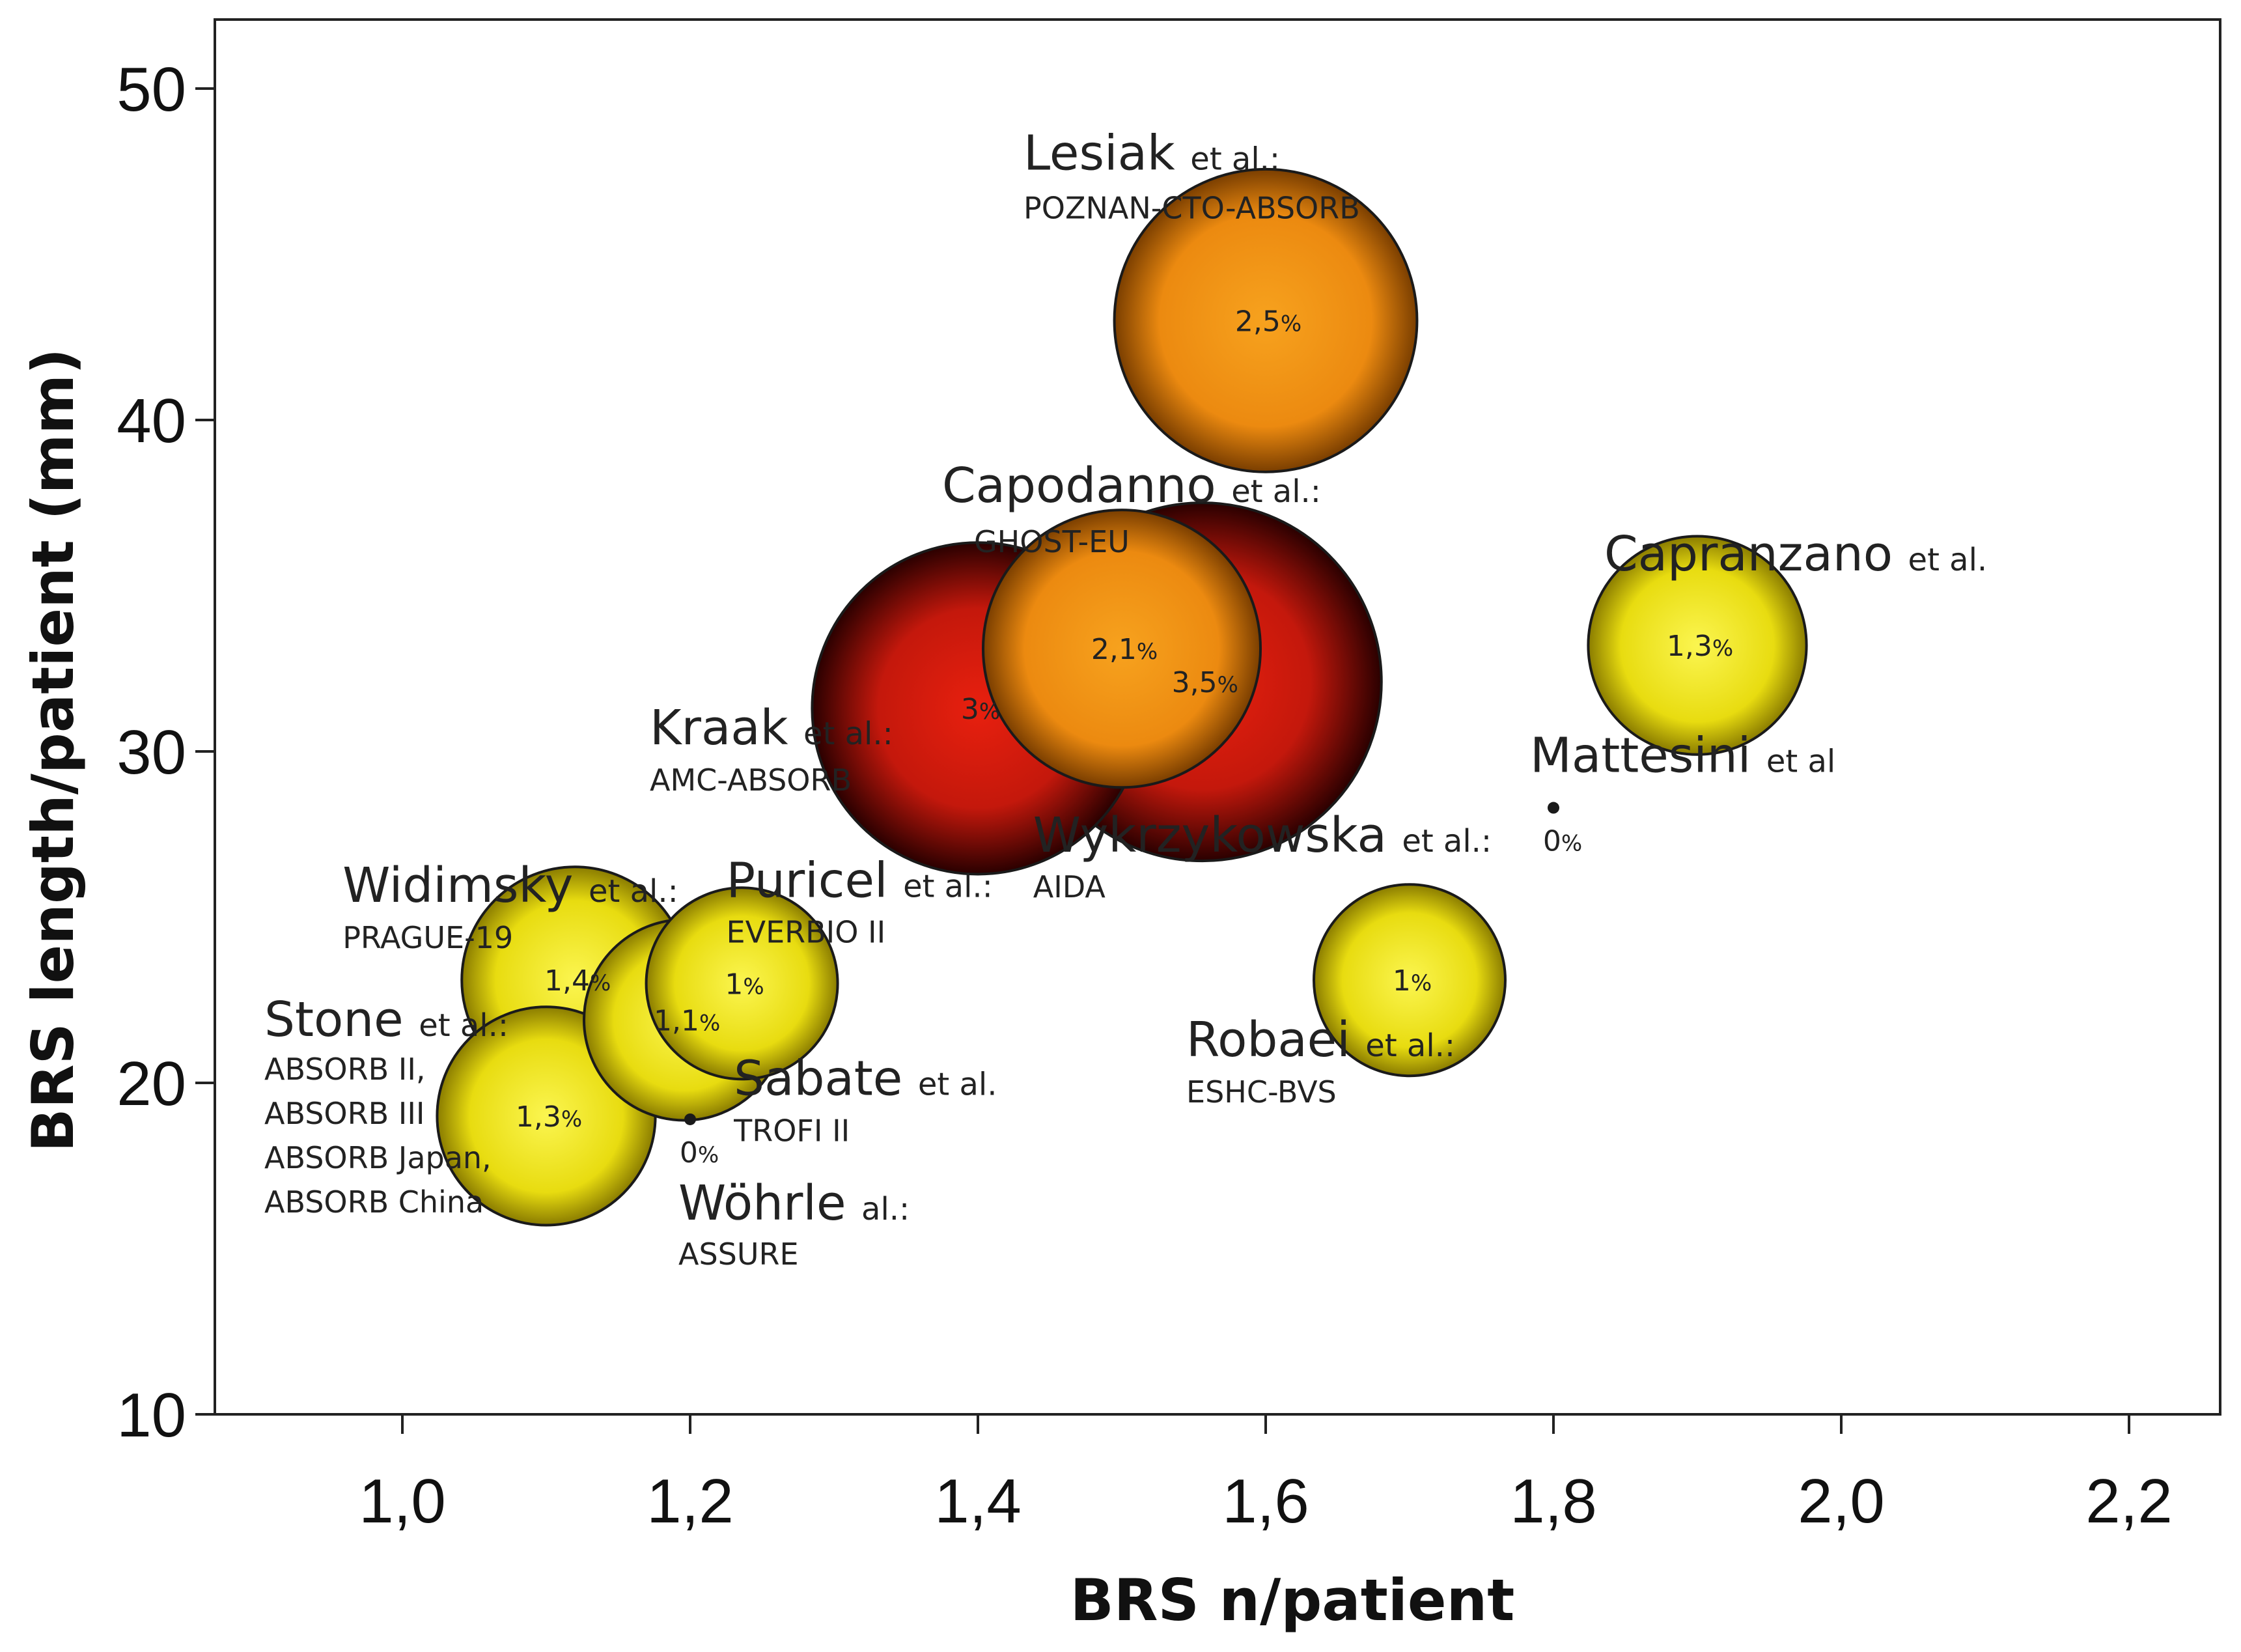 The width and height of the screenshot is (2241, 1652). Describe the element at coordinates (152, 1084) in the screenshot. I see `y-tick-label: 20` at that location.